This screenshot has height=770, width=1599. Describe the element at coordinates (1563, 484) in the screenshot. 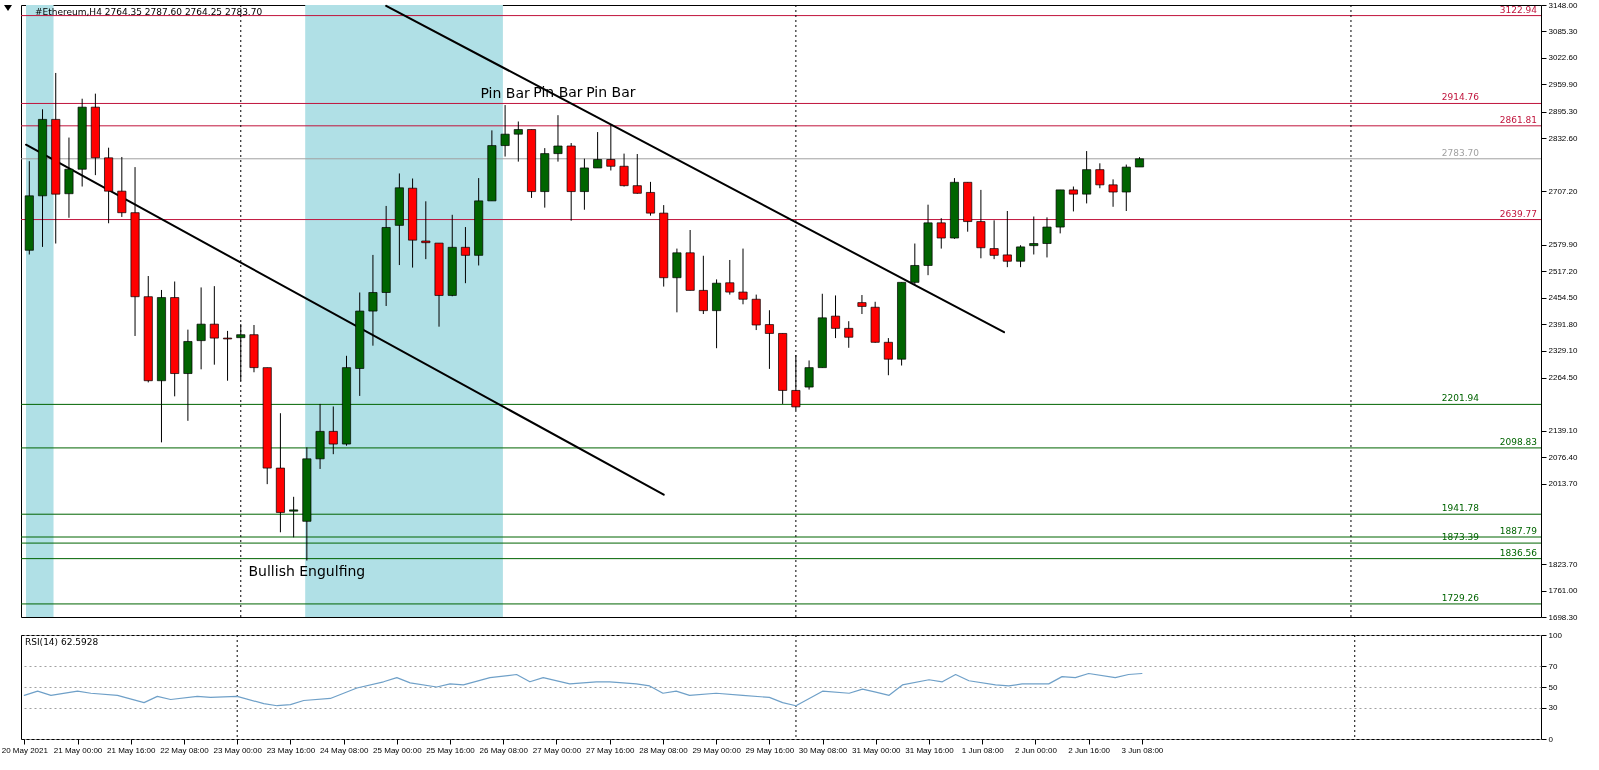

I see `y-tick-label: 2013.70` at that location.